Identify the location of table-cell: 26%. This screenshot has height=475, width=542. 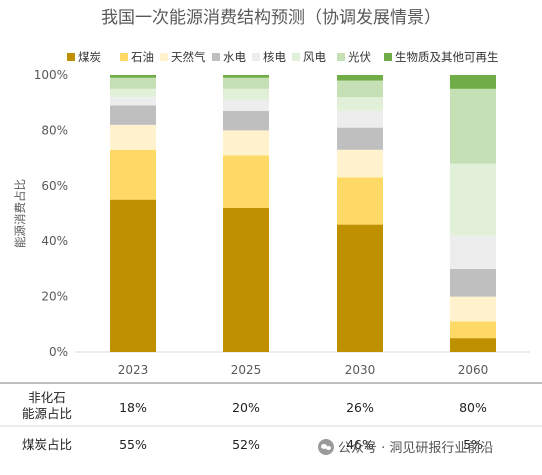
(360, 407).